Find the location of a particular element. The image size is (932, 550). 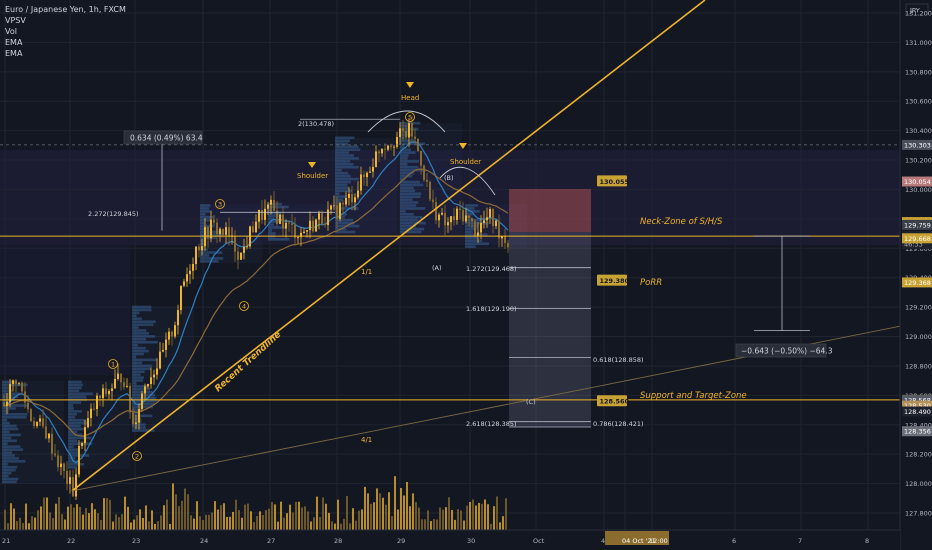

time-tick-label: 7 is located at coordinates (800, 541).